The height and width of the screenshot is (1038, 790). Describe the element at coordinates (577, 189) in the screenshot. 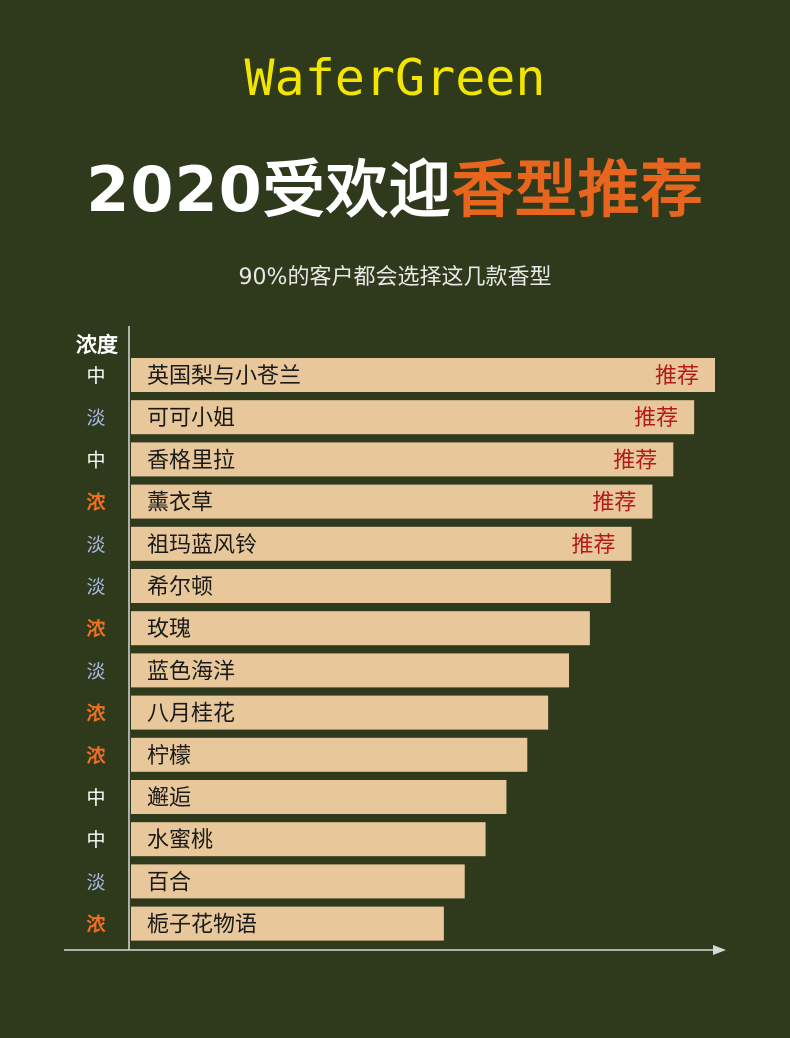

I see `headline-highlight: 香型推荐` at that location.